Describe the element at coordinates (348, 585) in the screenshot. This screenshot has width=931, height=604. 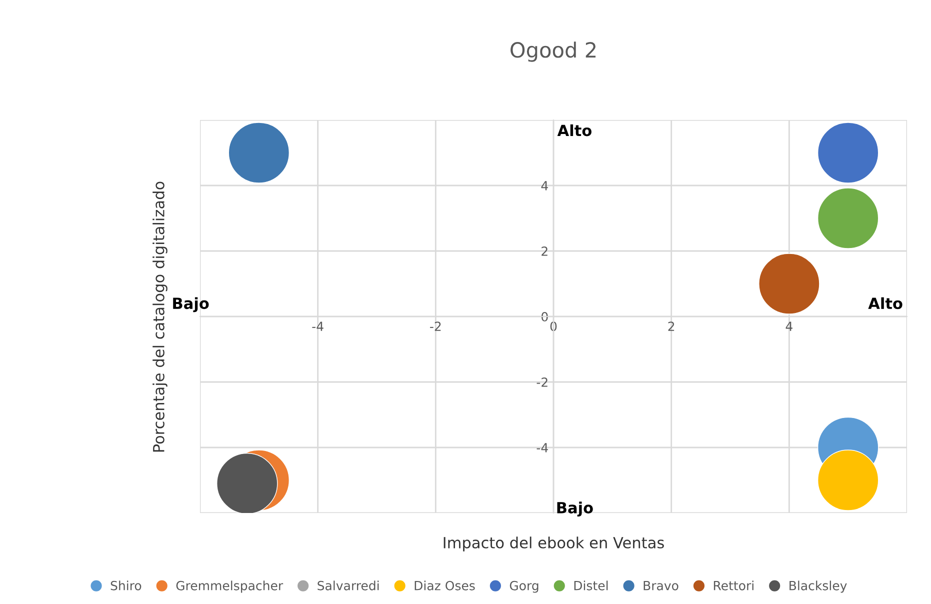
I see `legend-label: Salvarredi` at that location.